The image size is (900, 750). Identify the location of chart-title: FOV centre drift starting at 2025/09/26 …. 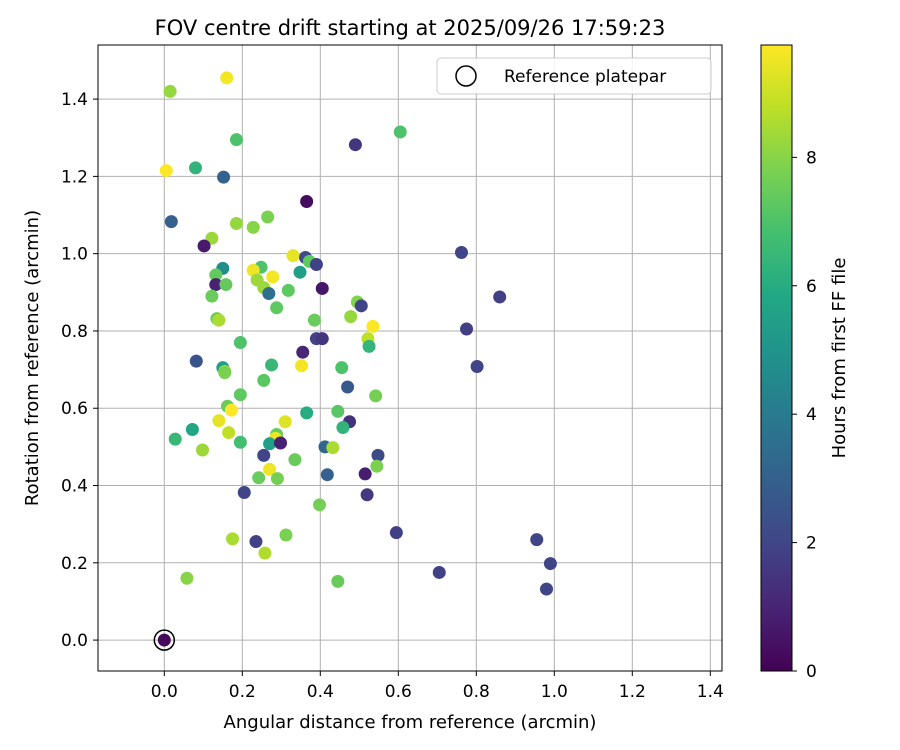
(410, 28).